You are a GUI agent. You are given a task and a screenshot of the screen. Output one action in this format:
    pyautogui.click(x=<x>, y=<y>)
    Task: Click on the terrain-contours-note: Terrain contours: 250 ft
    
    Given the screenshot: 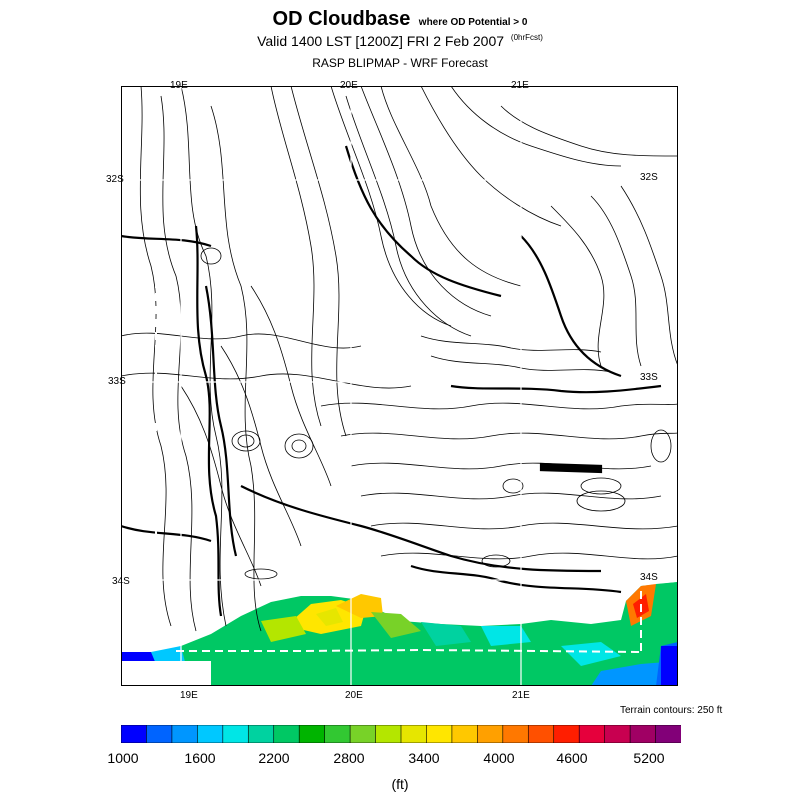 What is the action you would take?
    pyautogui.click(x=671, y=710)
    